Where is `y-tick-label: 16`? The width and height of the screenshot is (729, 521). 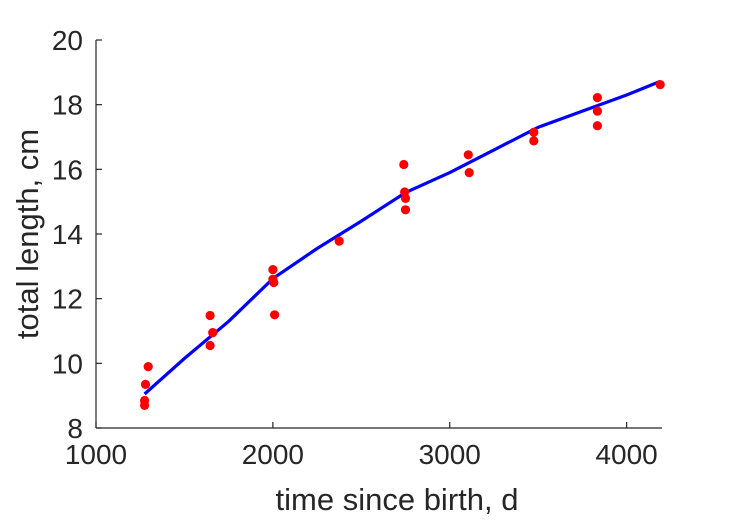
y-tick-label: 16 is located at coordinates (67, 169).